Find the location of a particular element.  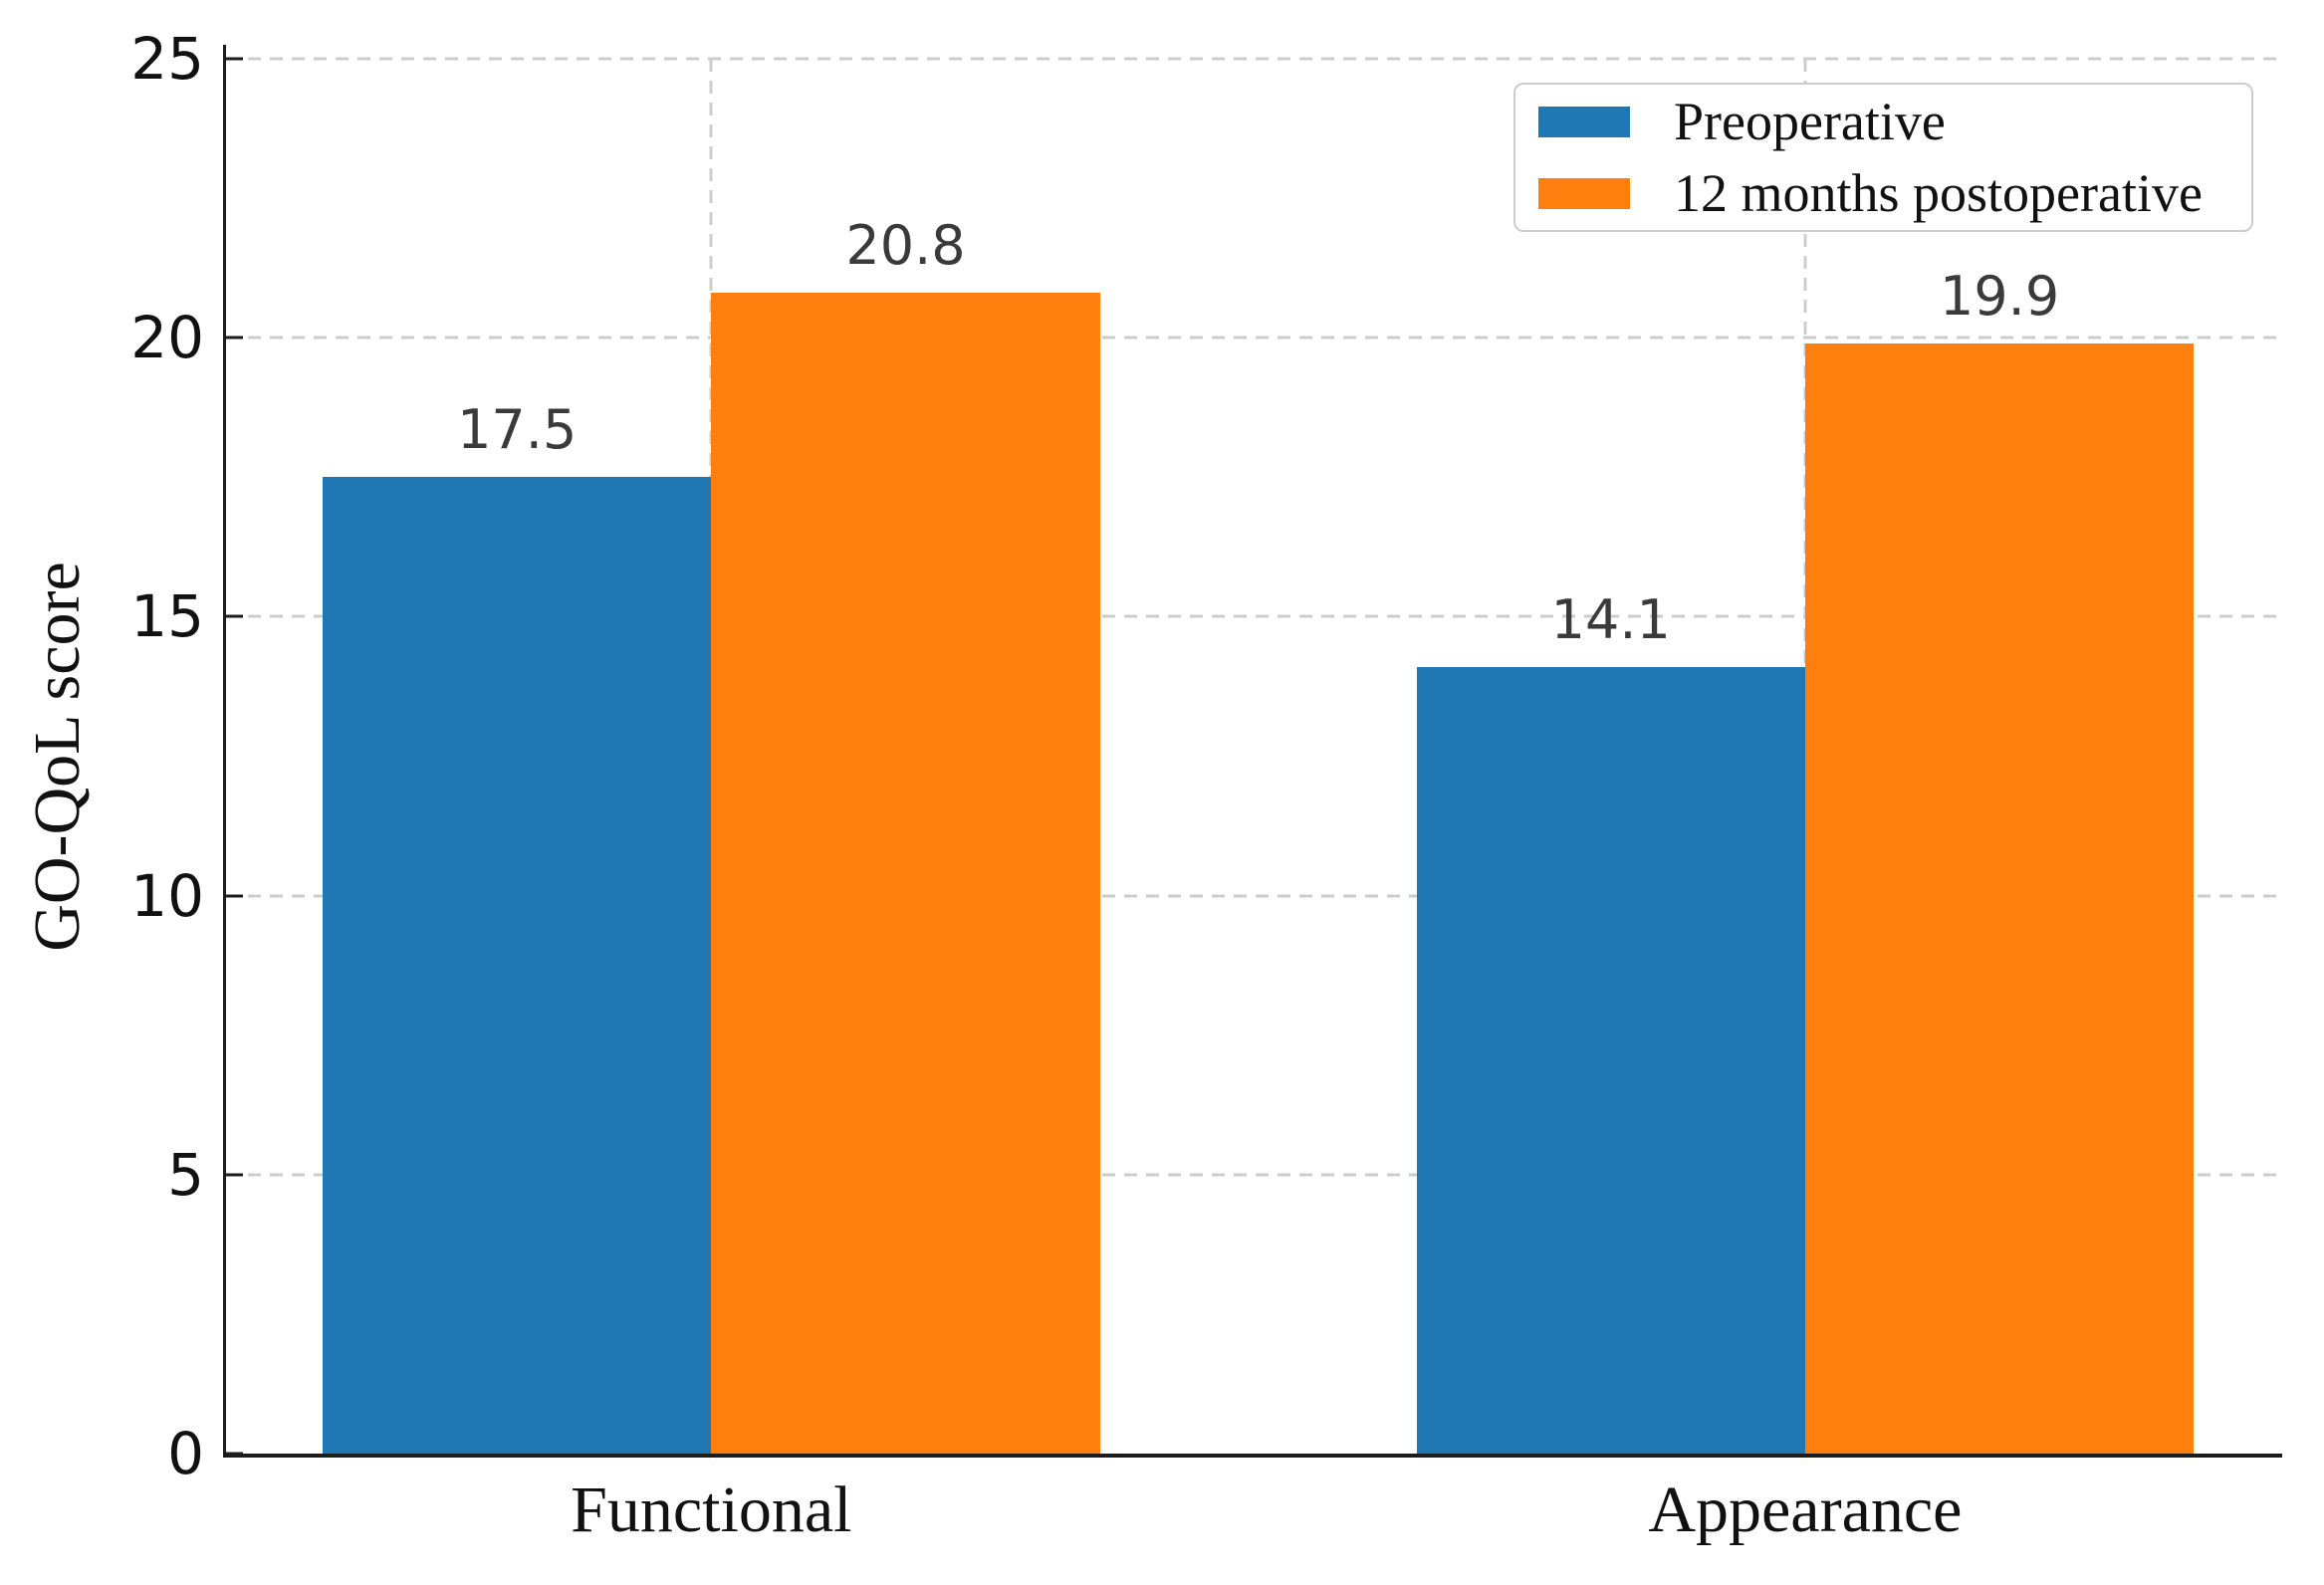

bar-preoperative-appearance is located at coordinates (1610, 1060).